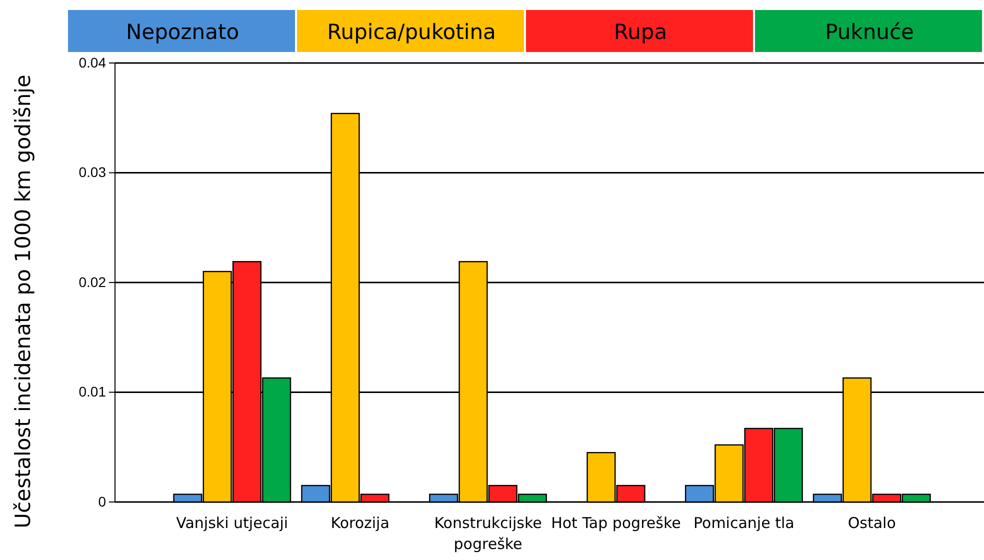 This screenshot has width=984, height=560. Describe the element at coordinates (92, 392) in the screenshot. I see `y-tick-label: 0.01` at that location.